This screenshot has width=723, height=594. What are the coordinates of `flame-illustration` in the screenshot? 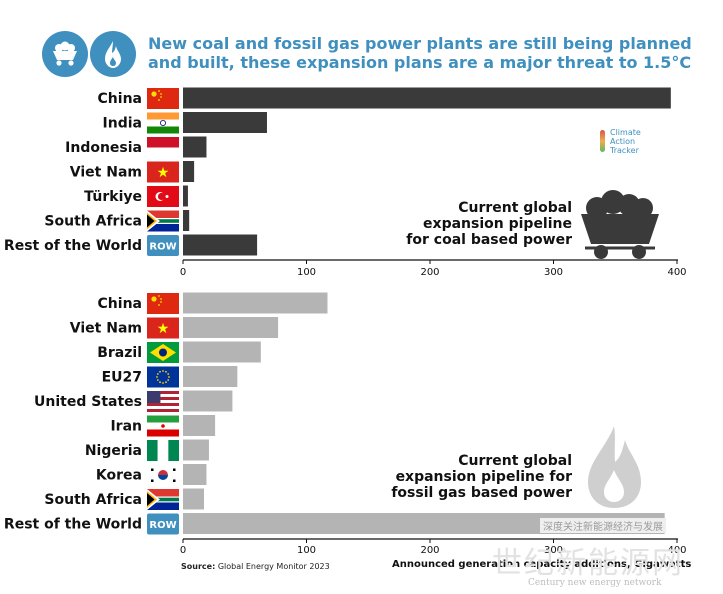 It's located at (614, 467).